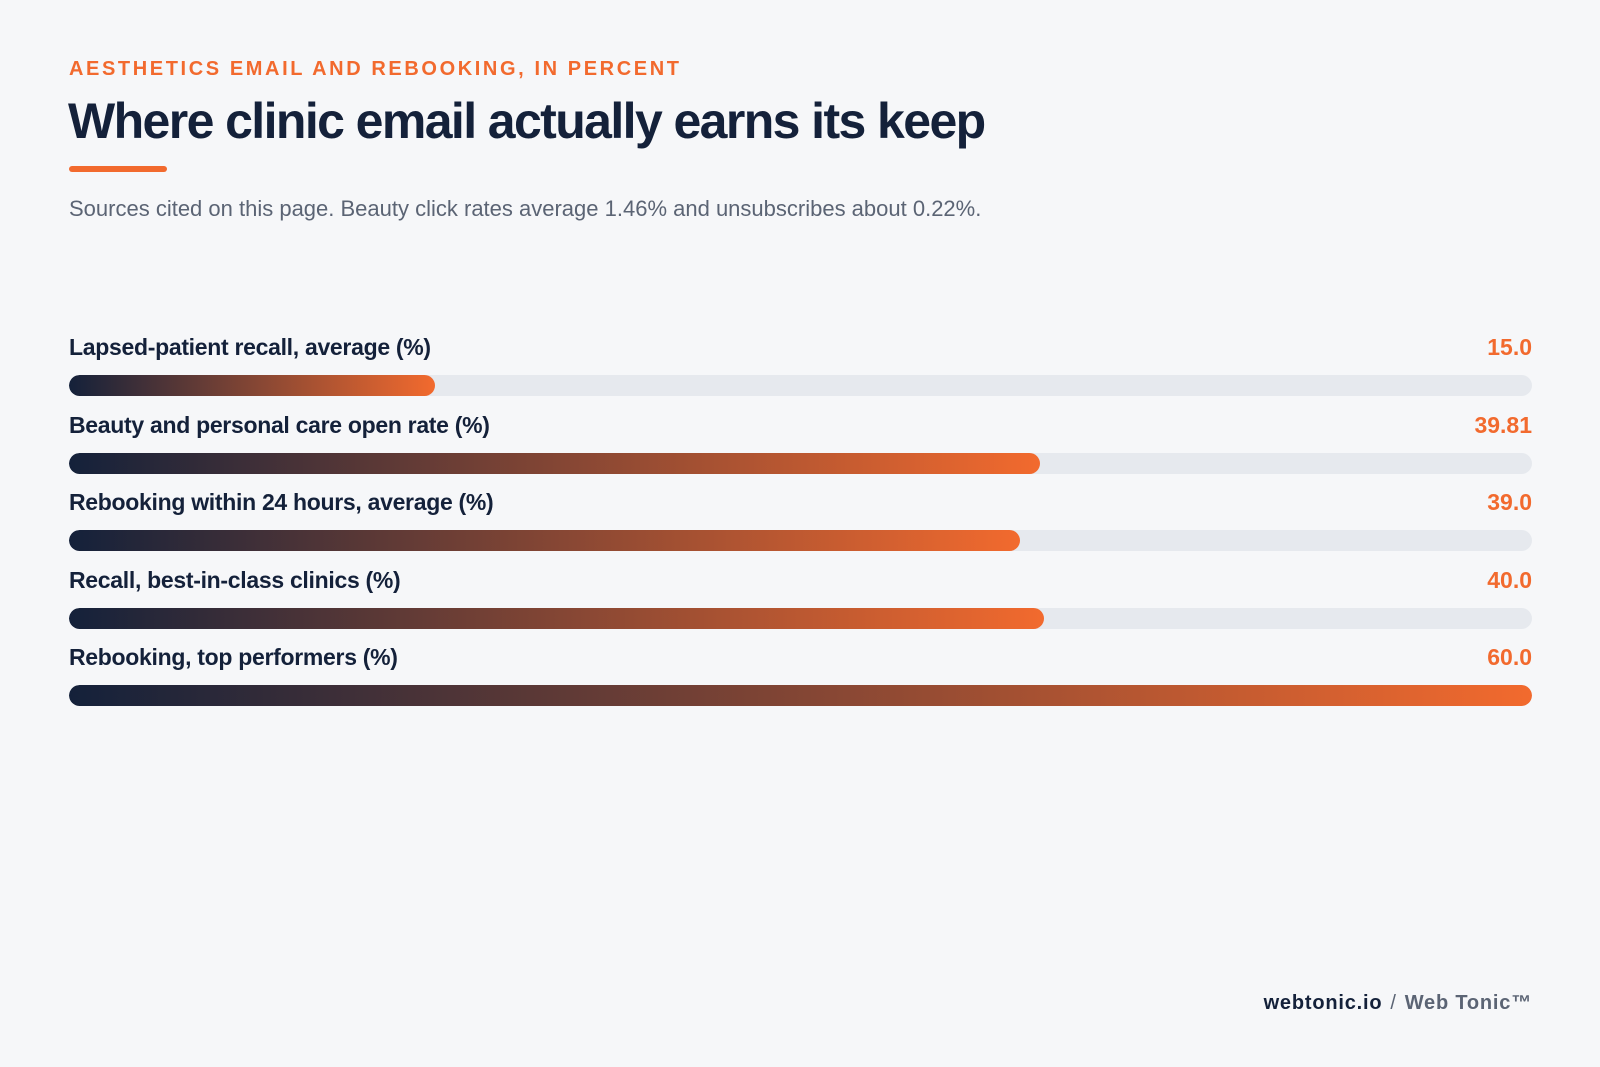  What do you see at coordinates (118, 169) in the screenshot?
I see `title-accent-rule` at bounding box center [118, 169].